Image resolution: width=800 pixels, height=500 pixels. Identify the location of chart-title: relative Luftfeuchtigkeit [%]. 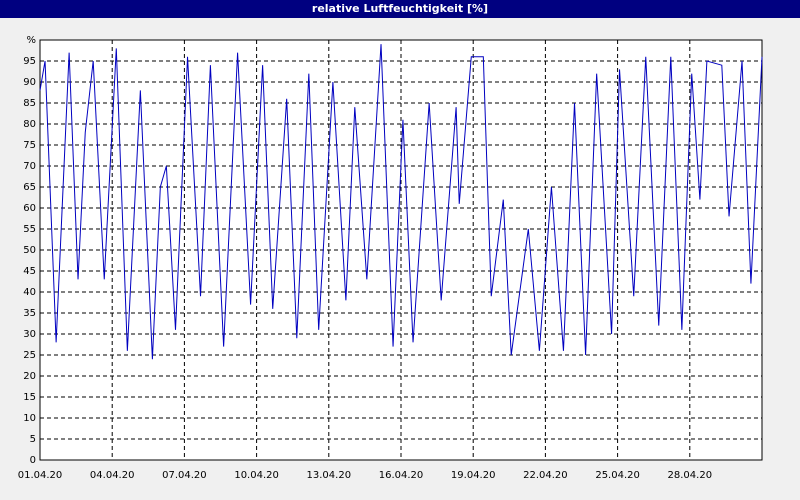
(400, 8).